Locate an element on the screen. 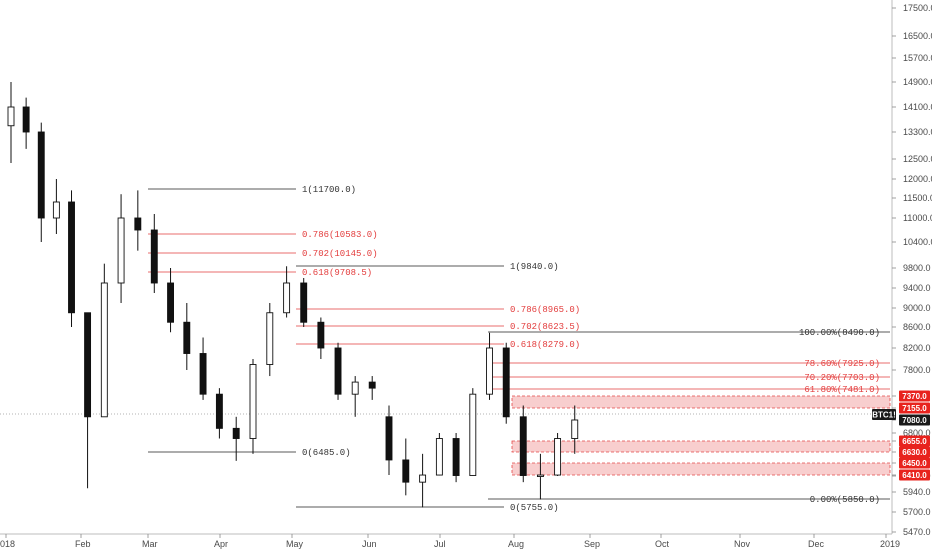 Image resolution: width=932 pixels, height=550 pixels. x-tick-label: Sep is located at coordinates (592, 544).